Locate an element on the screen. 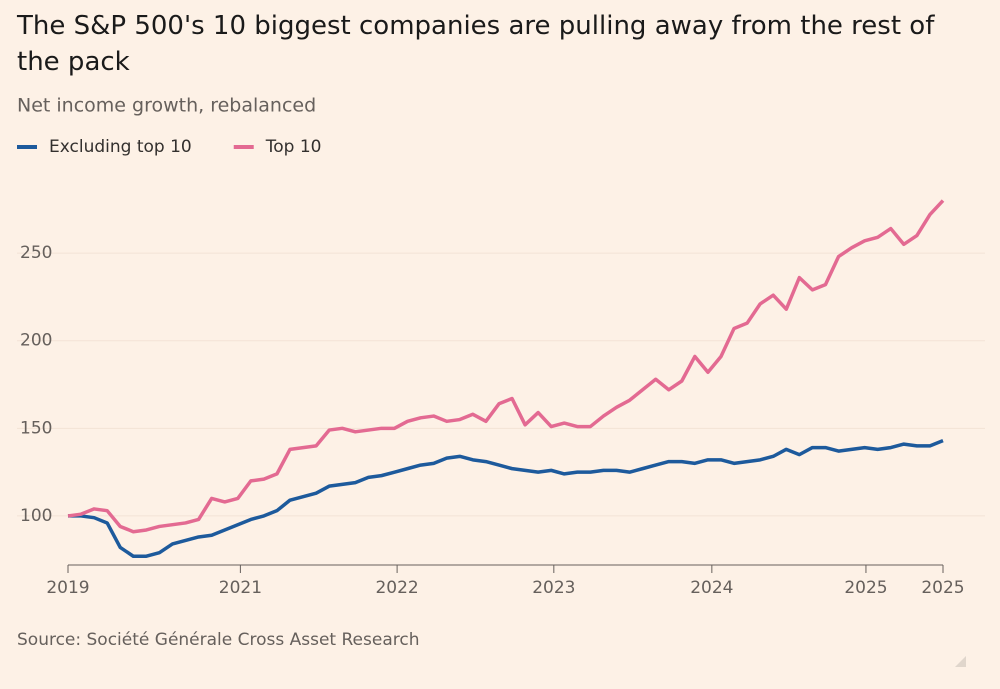 The height and width of the screenshot is (689, 1000). x-tick-label: 2019 is located at coordinates (67, 588).